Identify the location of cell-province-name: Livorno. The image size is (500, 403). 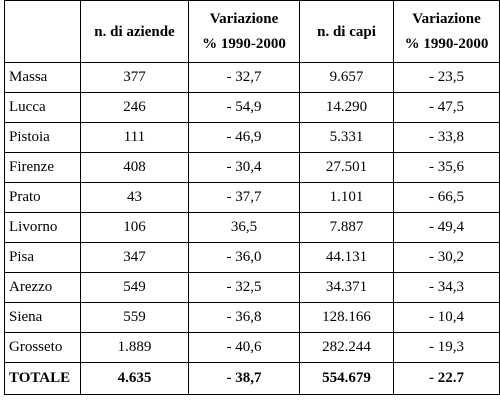
(42, 227).